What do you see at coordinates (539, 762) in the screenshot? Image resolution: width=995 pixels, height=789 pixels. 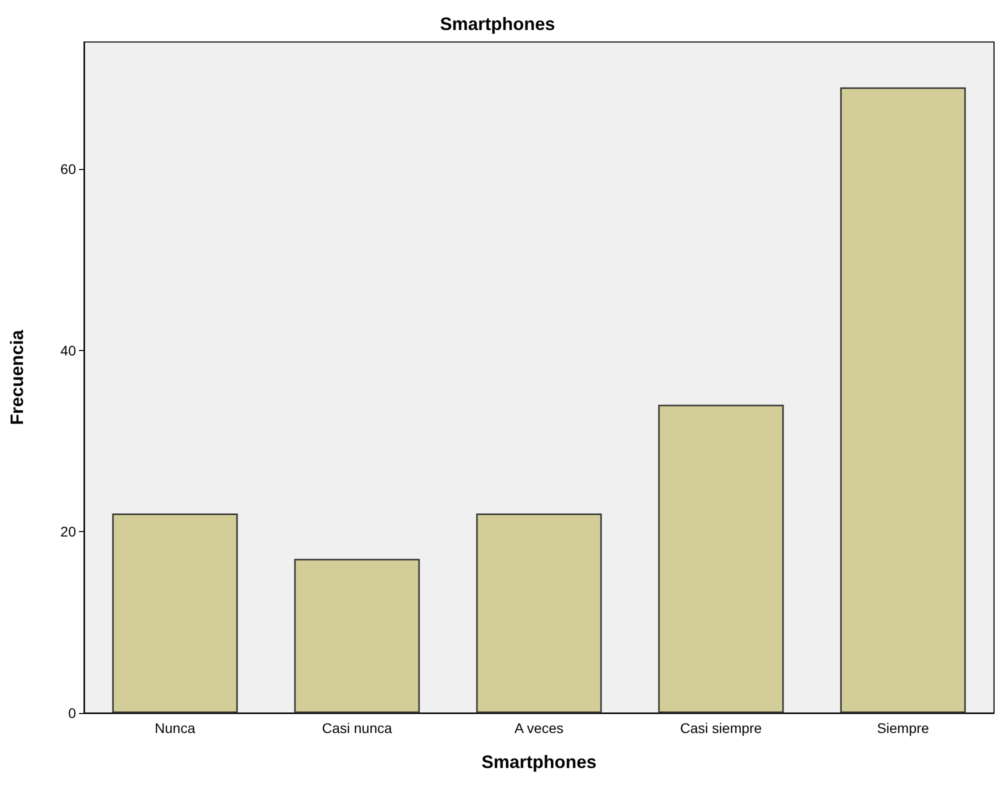 I see `x-axis-title: Smartphones` at bounding box center [539, 762].